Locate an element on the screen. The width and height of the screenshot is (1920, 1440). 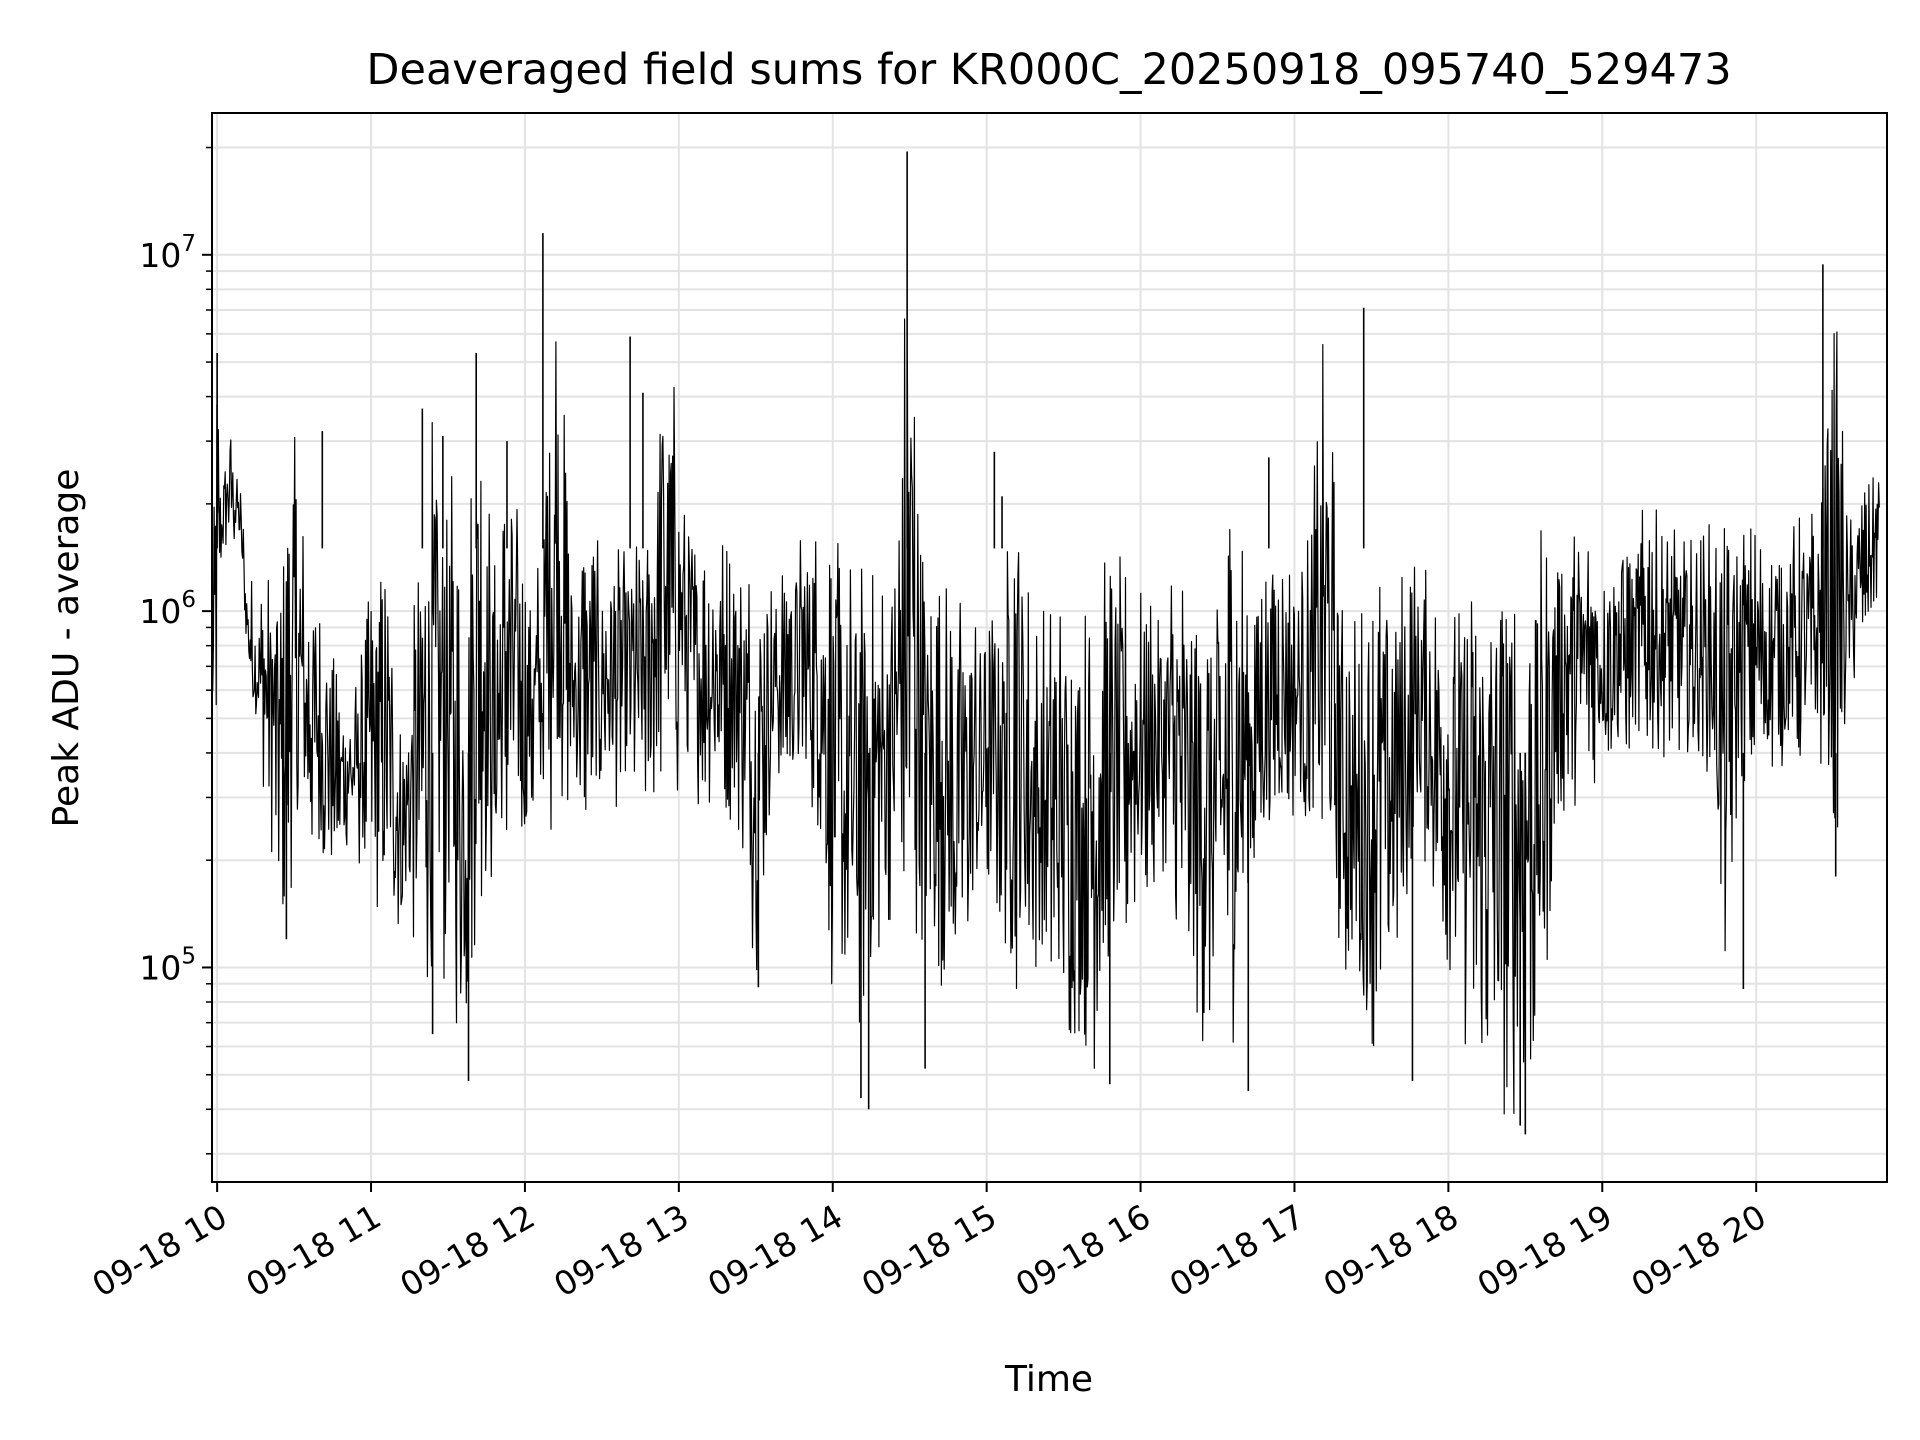
y-tick-label: 10⁶ is located at coordinates (167, 609).